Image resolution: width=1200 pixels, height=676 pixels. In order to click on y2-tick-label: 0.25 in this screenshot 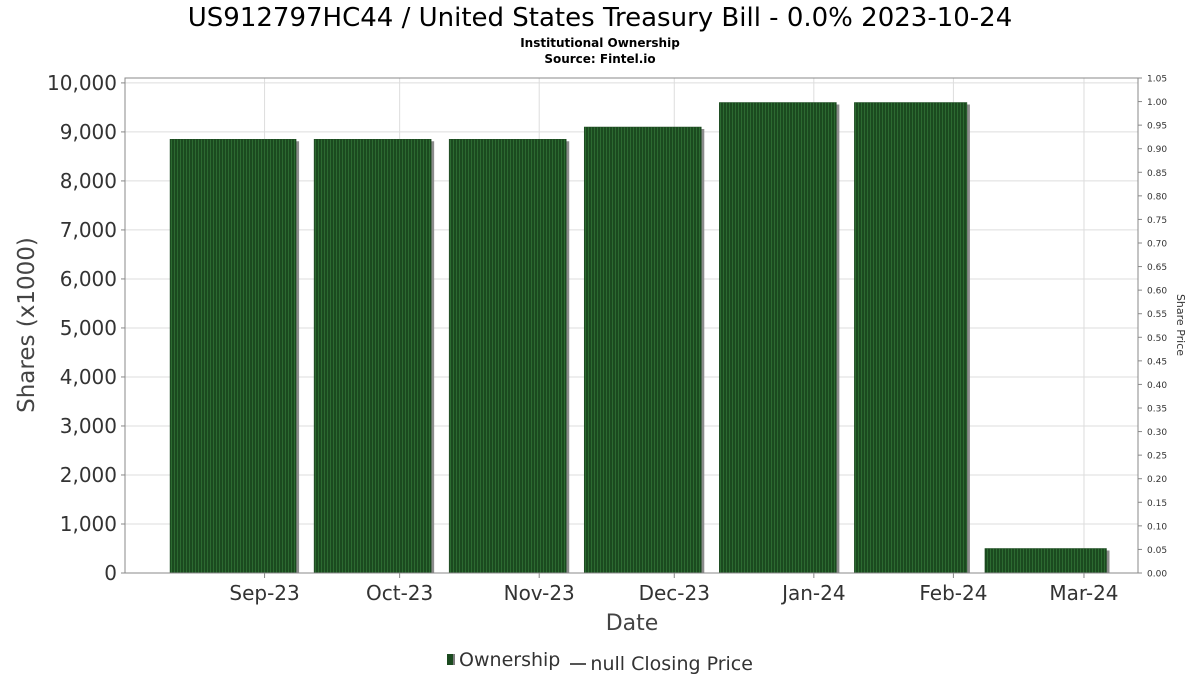, I will do `click(1157, 457)`.